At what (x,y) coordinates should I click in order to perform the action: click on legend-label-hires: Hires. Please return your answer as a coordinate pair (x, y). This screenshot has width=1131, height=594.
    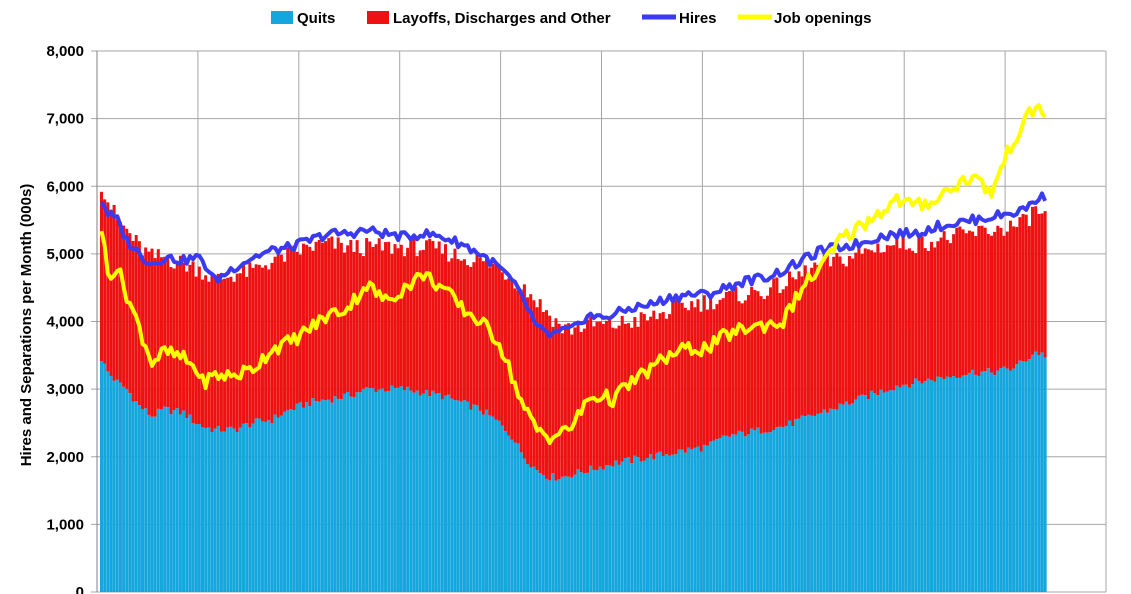
    Looking at the image, I should click on (698, 18).